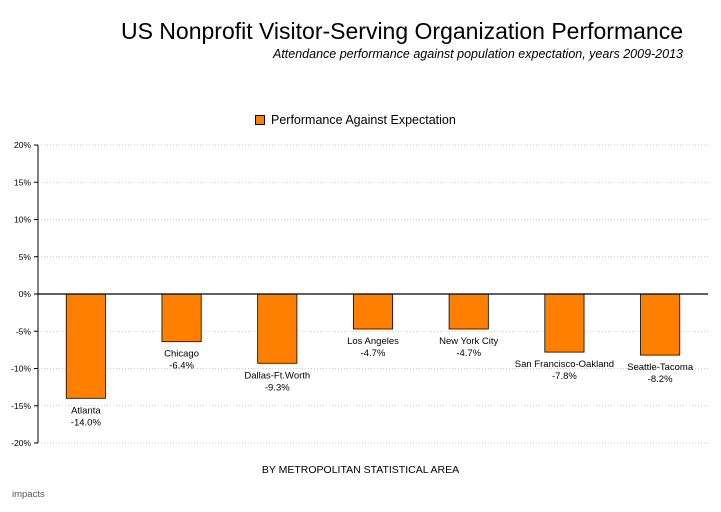  I want to click on y-tick-label: -15%, so click(21, 406).